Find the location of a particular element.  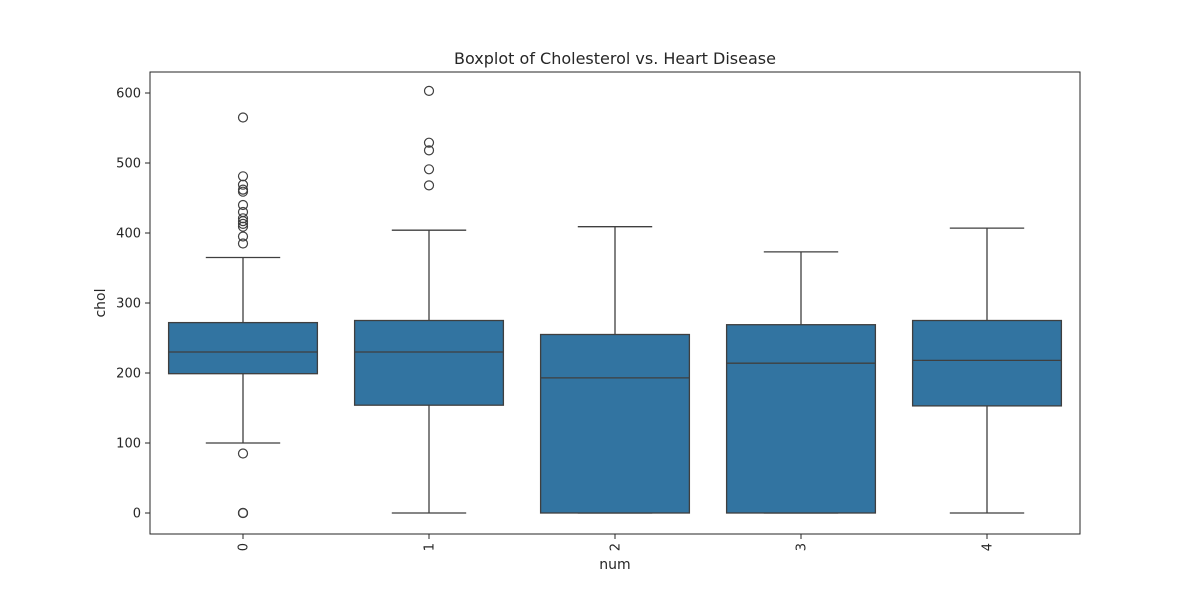

x-tick-label: 4 is located at coordinates (988, 547).